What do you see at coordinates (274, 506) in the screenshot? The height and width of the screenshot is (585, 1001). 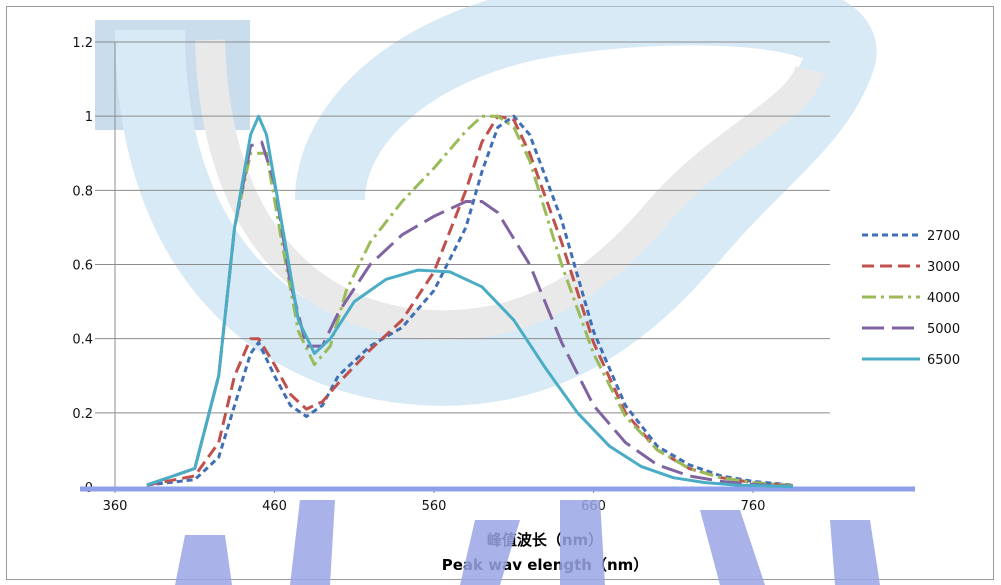 I see `x-tick-label: 460` at bounding box center [274, 506].